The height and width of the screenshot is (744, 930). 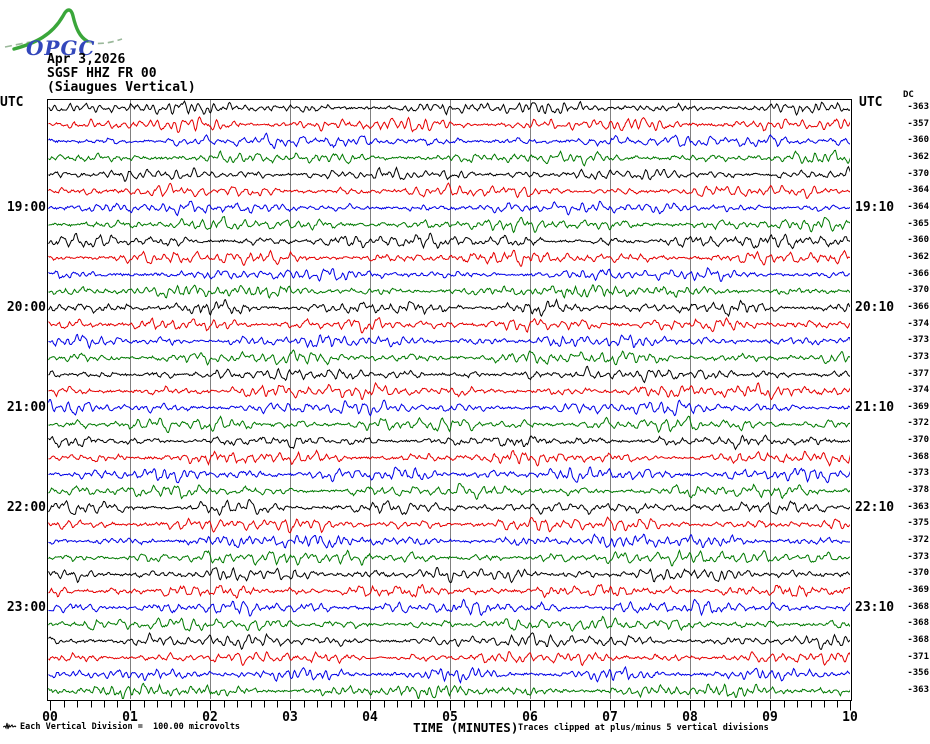 What do you see at coordinates (130, 717) in the screenshot?
I see `x-axis-tick-label: 01` at bounding box center [130, 717].